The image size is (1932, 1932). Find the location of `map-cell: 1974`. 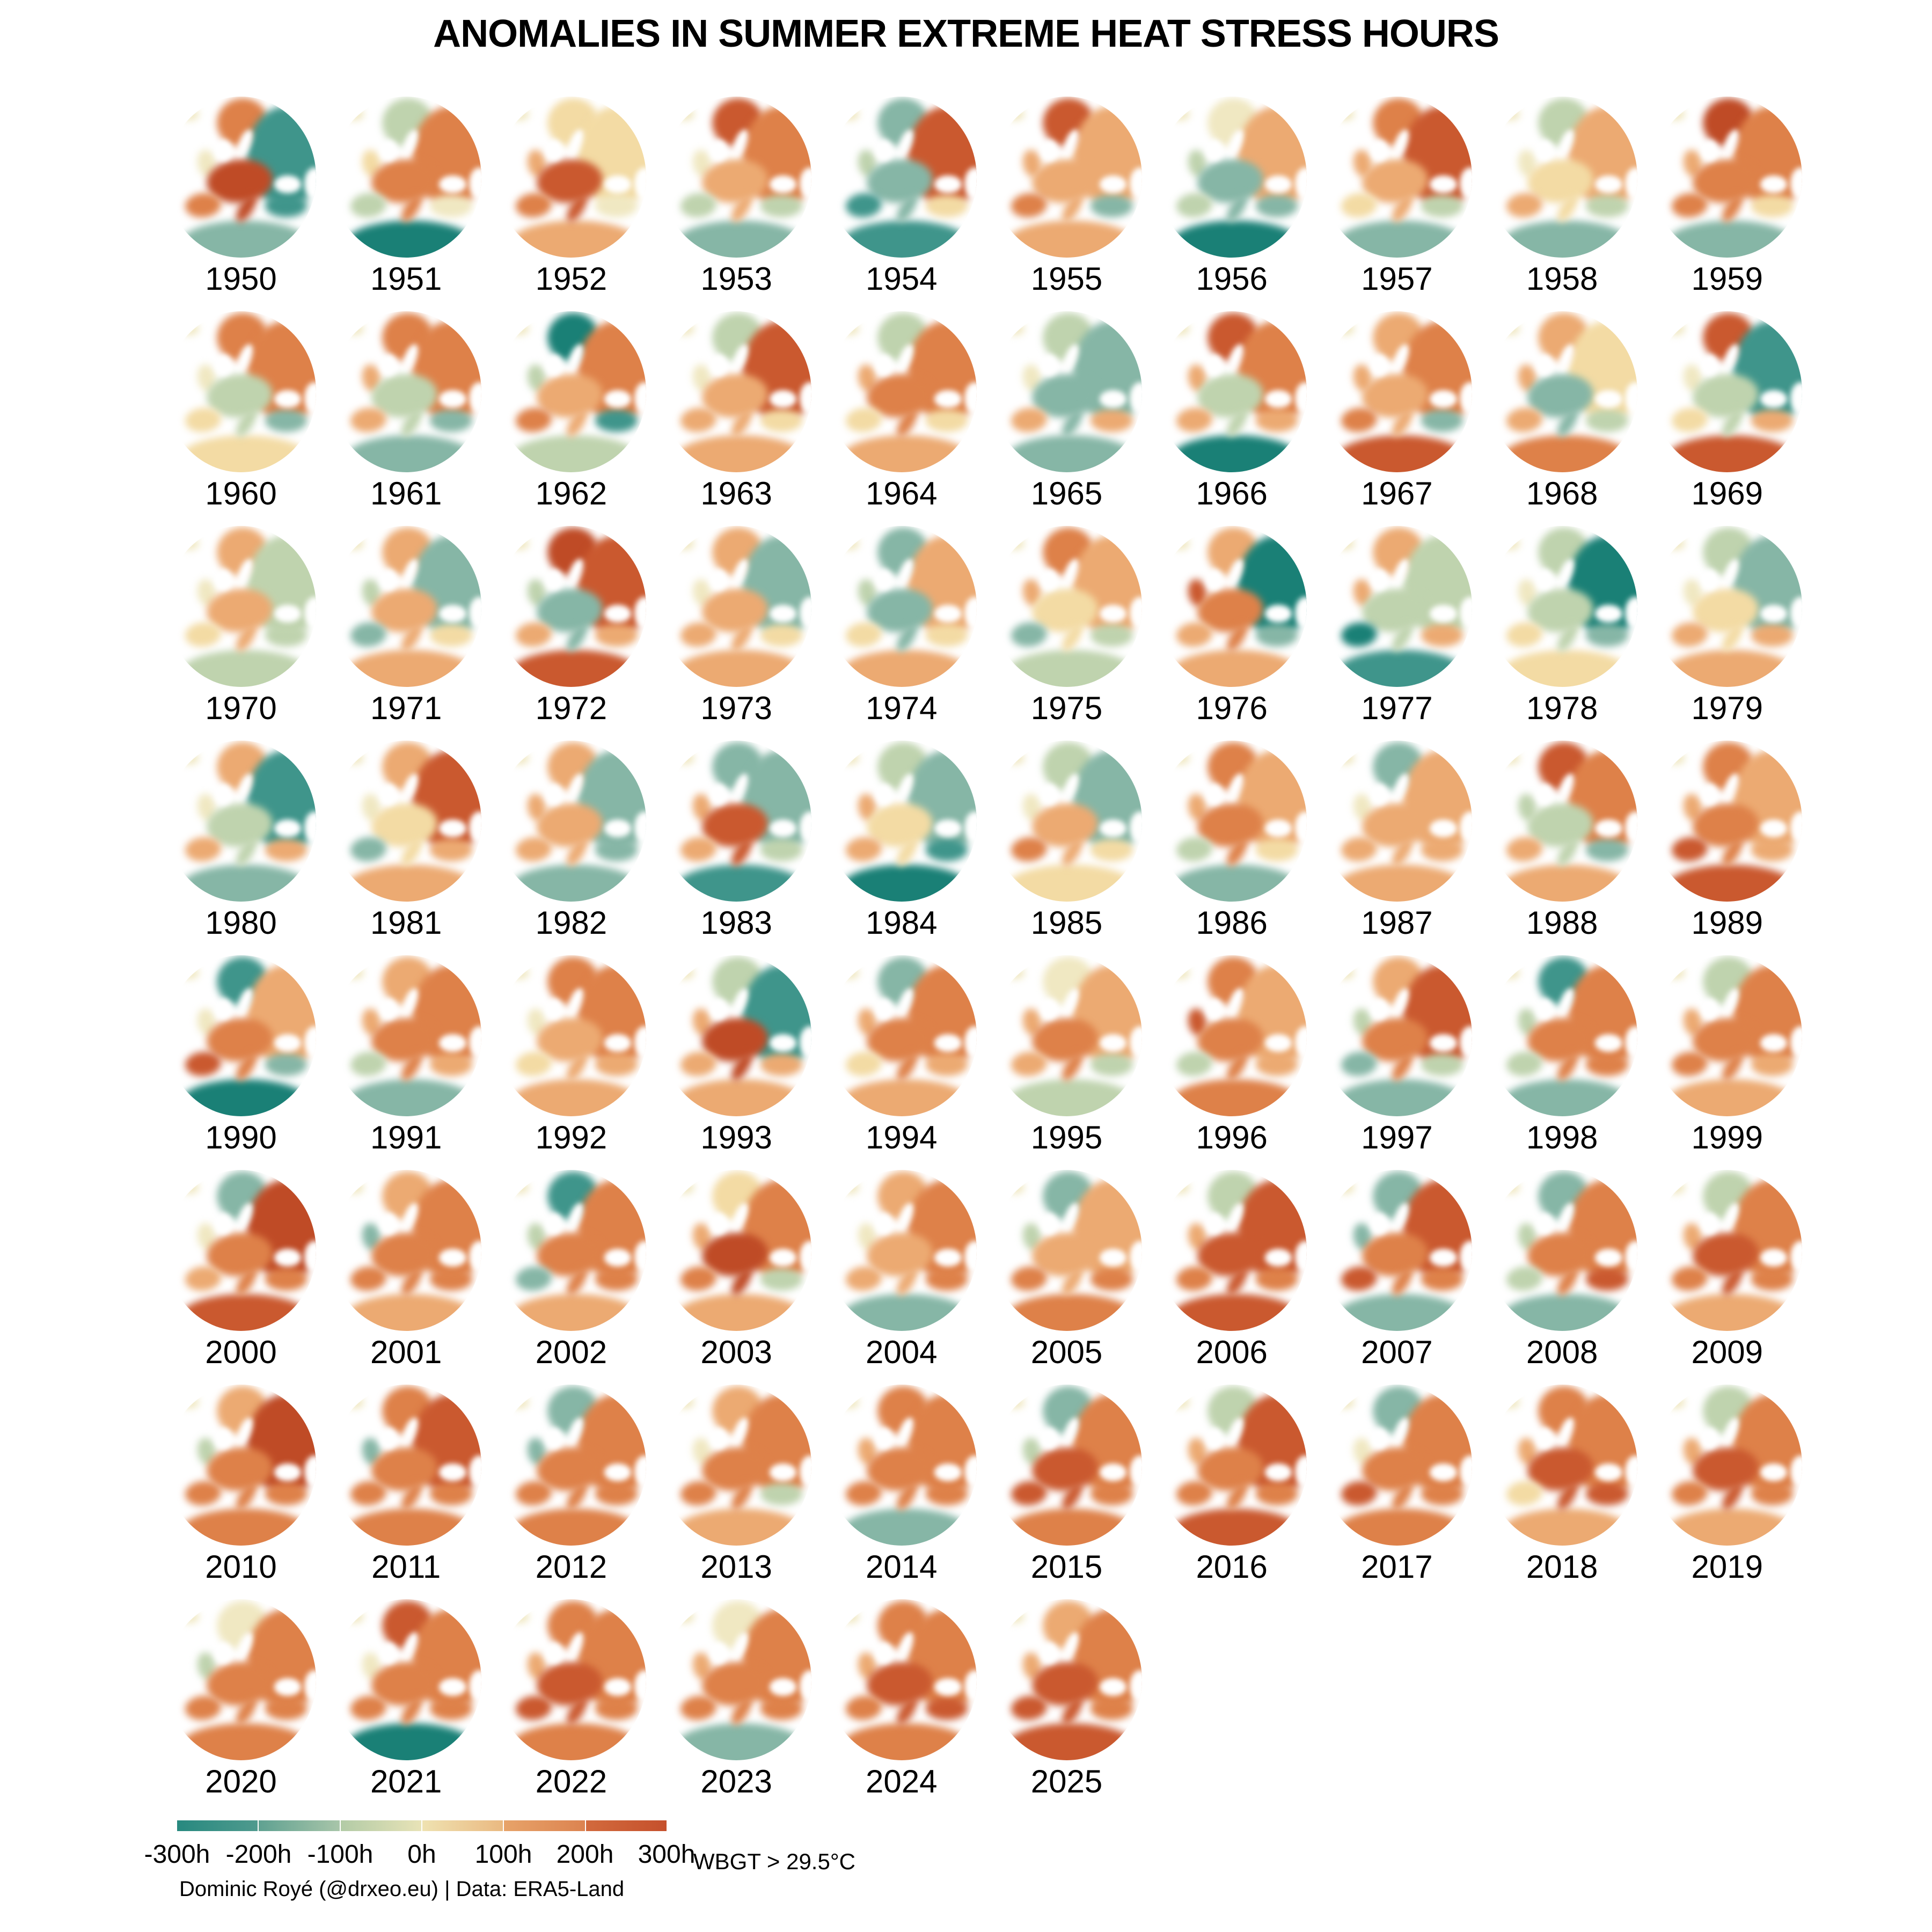

map-cell: 1974 is located at coordinates (901, 633).